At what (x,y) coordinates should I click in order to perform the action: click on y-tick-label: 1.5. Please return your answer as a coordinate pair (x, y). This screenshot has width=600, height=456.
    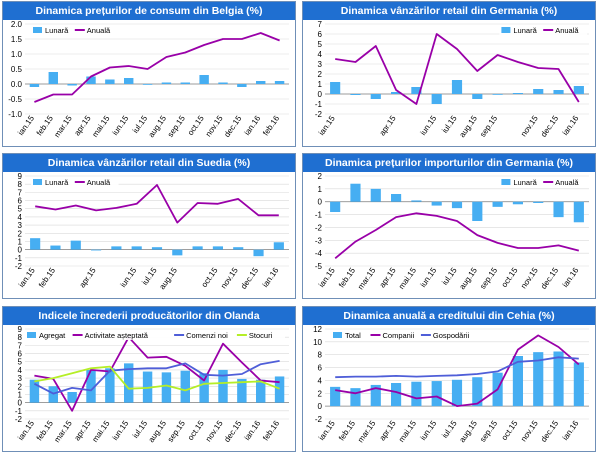
    Looking at the image, I should click on (17, 39).